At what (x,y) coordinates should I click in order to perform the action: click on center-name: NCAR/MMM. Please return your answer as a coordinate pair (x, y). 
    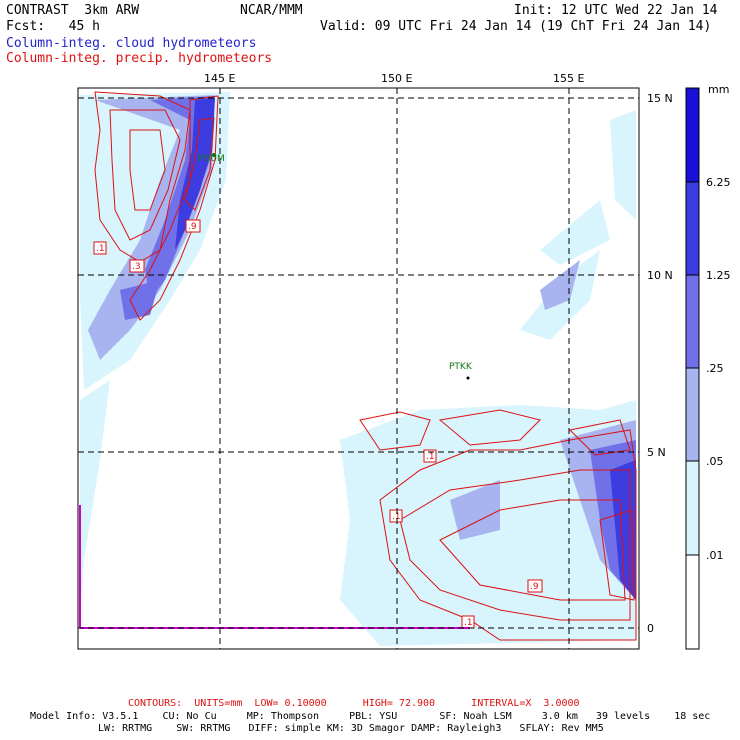
    Looking at the image, I should click on (271, 10).